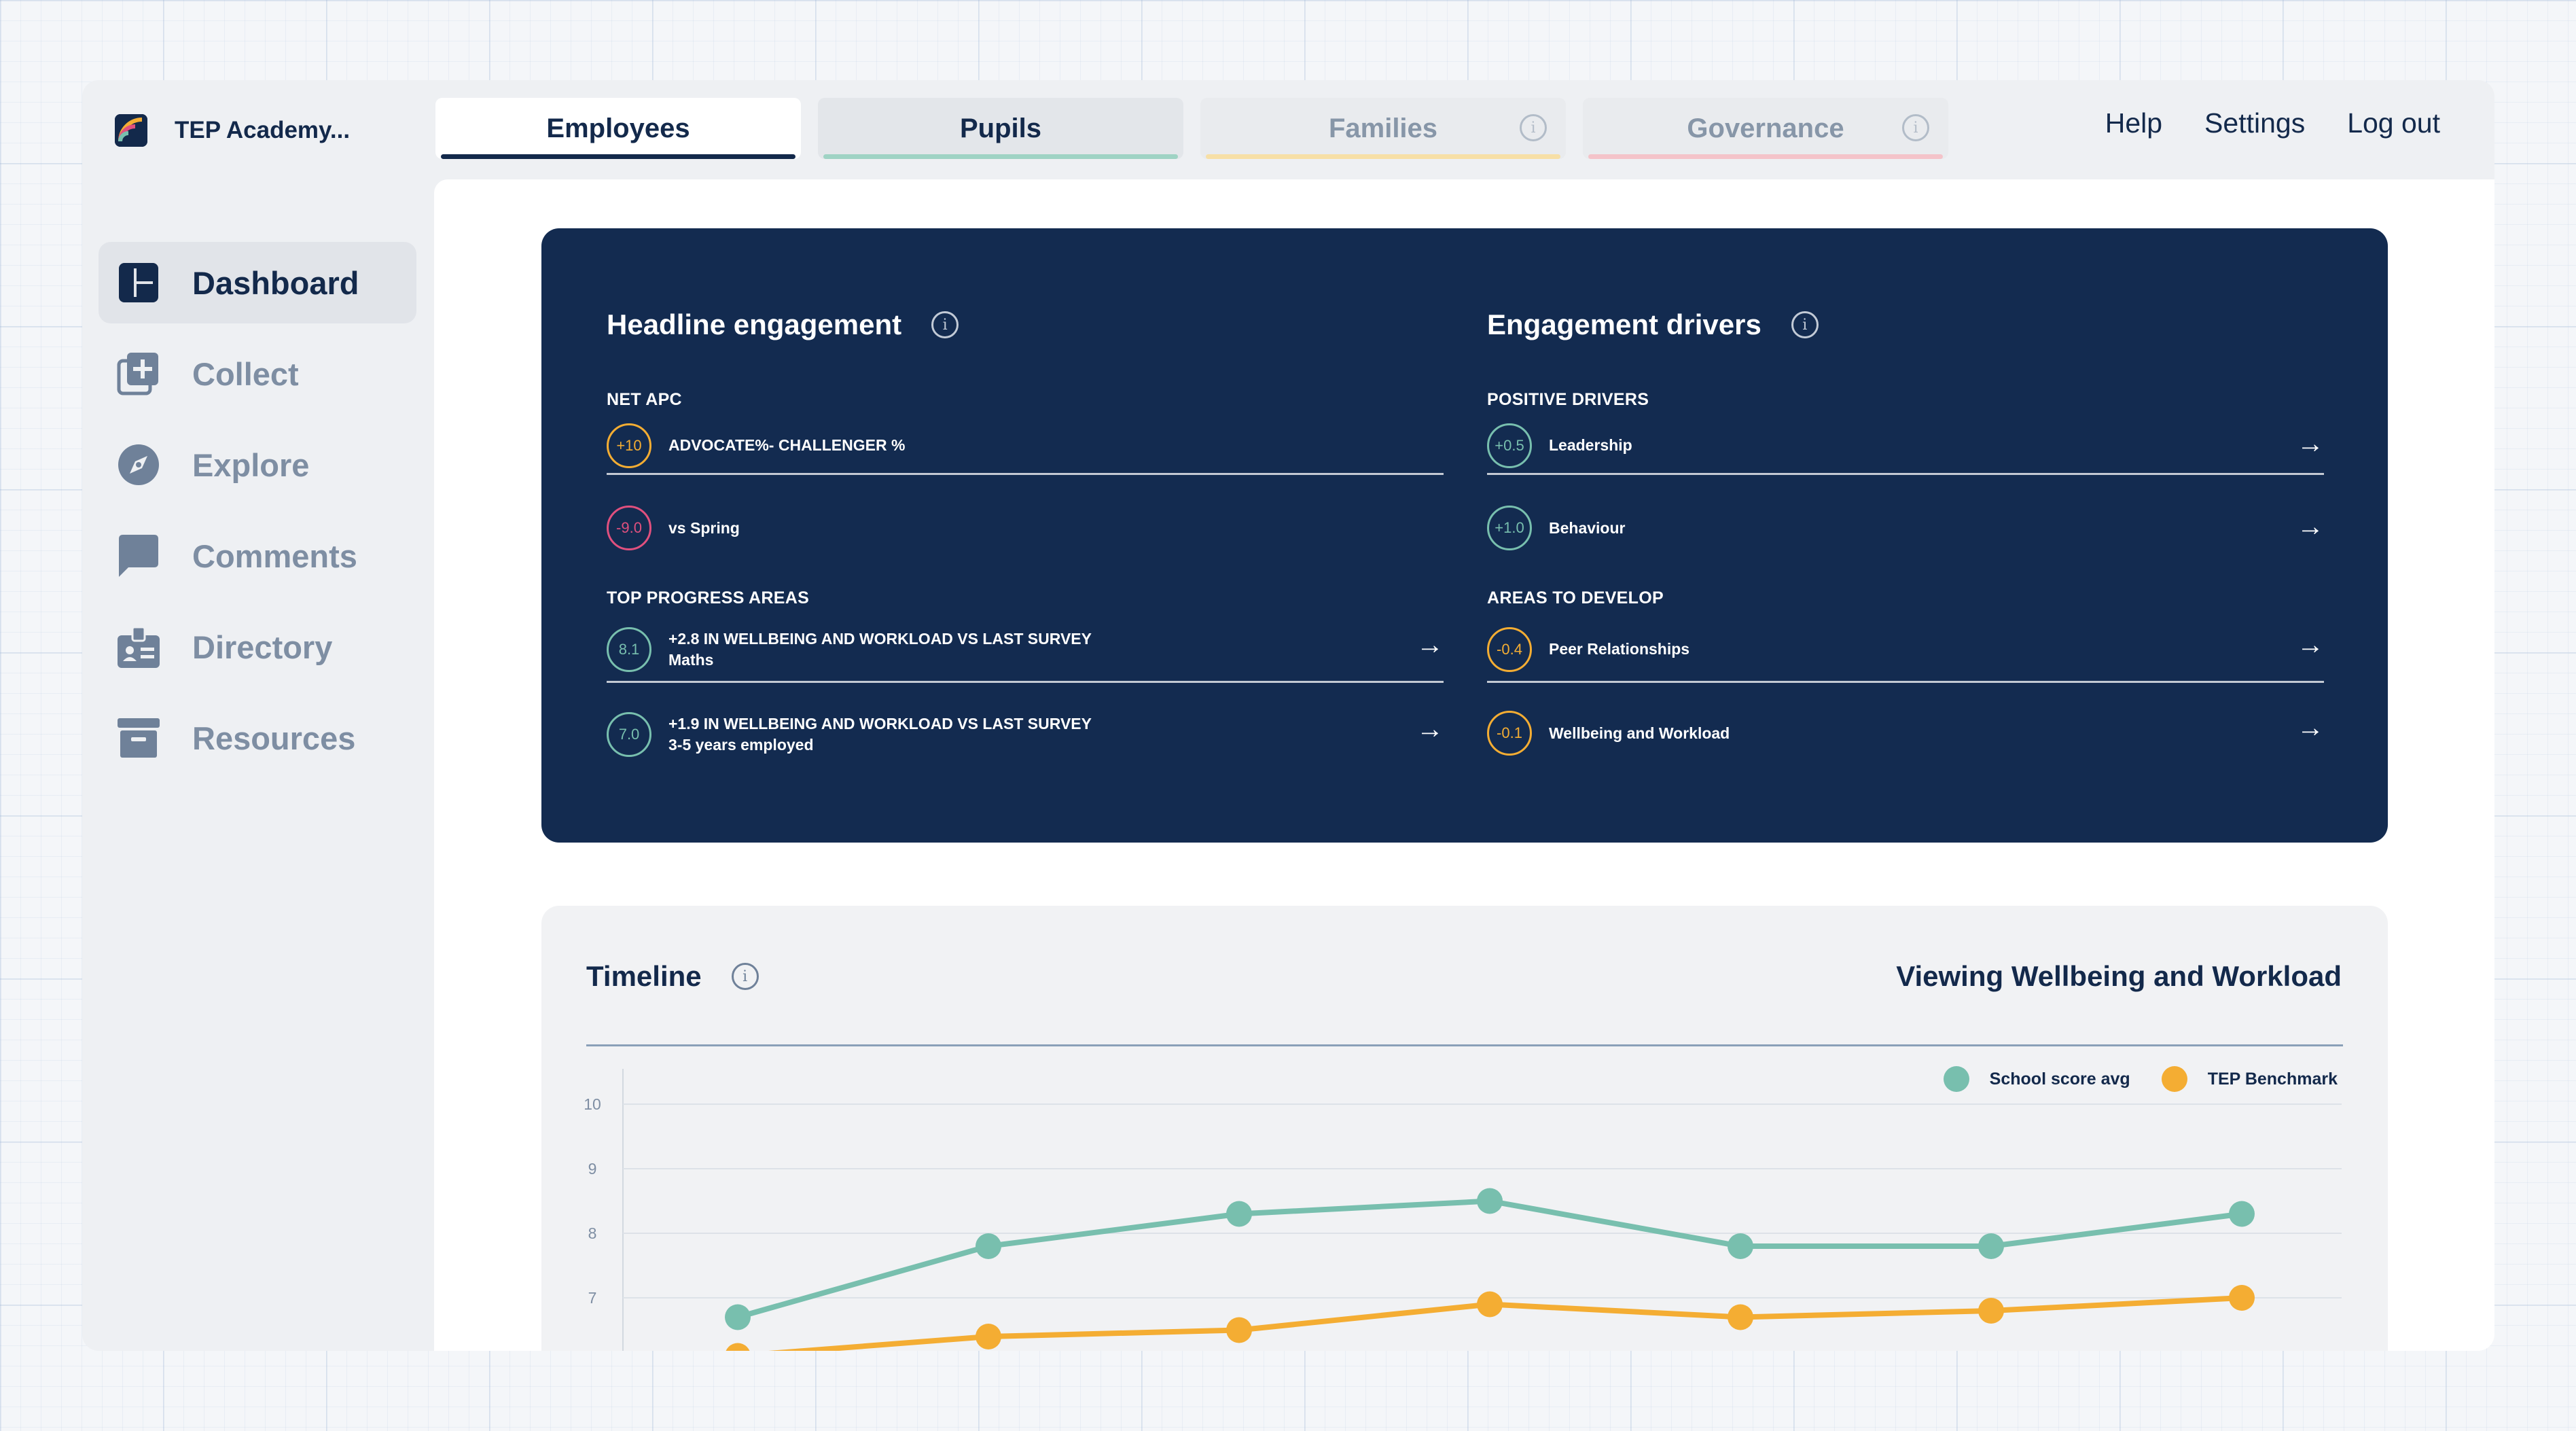 The image size is (2576, 1431). I want to click on sidebar-item-dashboard: Dashboard, so click(257, 282).